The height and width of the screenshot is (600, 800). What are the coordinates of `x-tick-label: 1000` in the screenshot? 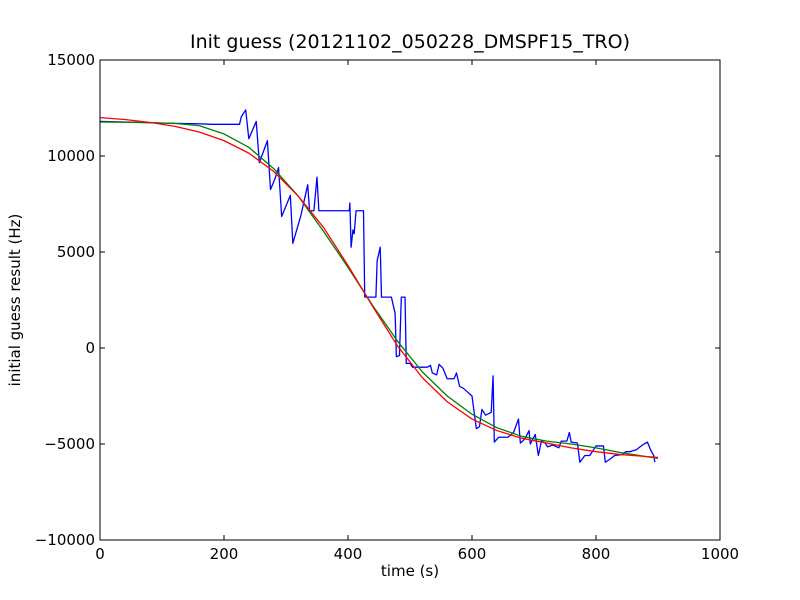 It's located at (720, 554).